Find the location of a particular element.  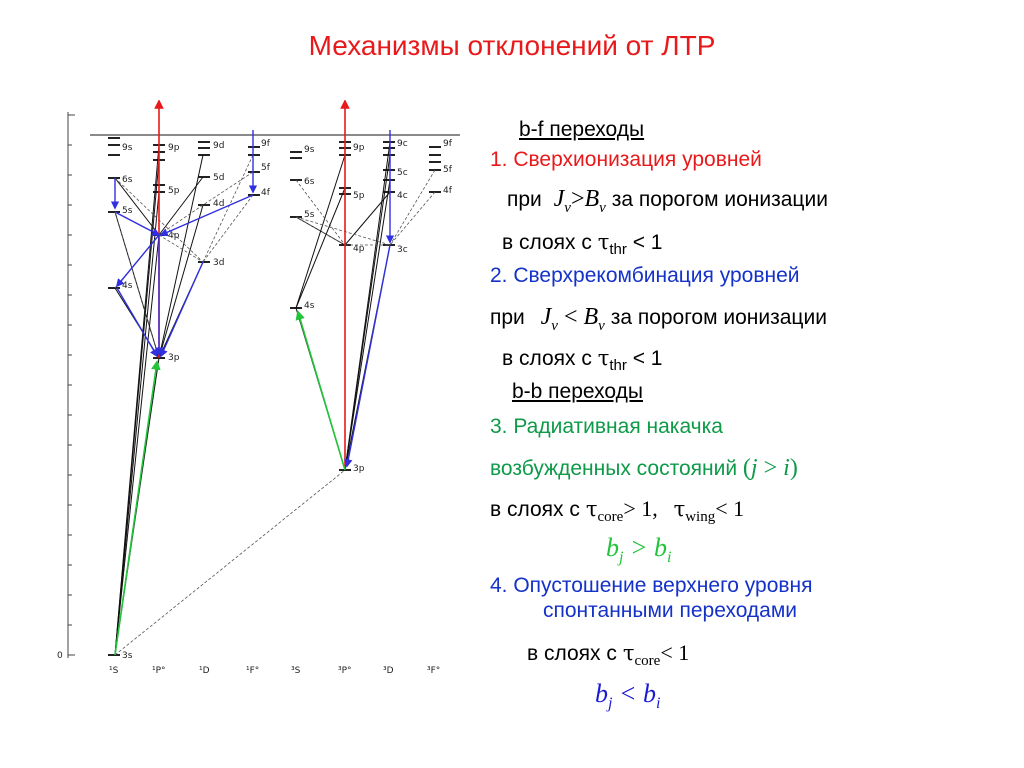

item3-line1: 3. Радиативная накачка is located at coordinates (606, 426).